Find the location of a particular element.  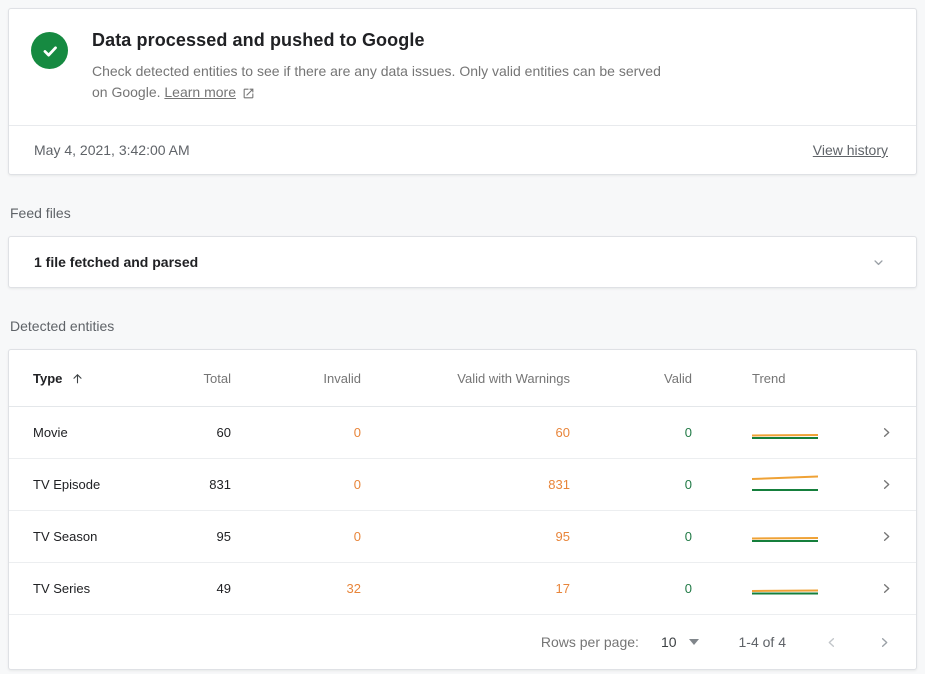

column-header-total: Total is located at coordinates (217, 378).